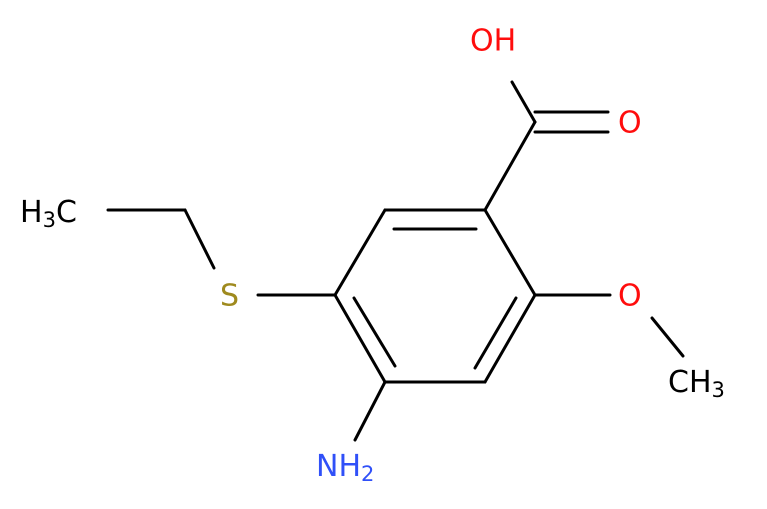 The image size is (767, 509). What do you see at coordinates (66, 212) in the screenshot?
I see `label-tail: C` at bounding box center [66, 212].